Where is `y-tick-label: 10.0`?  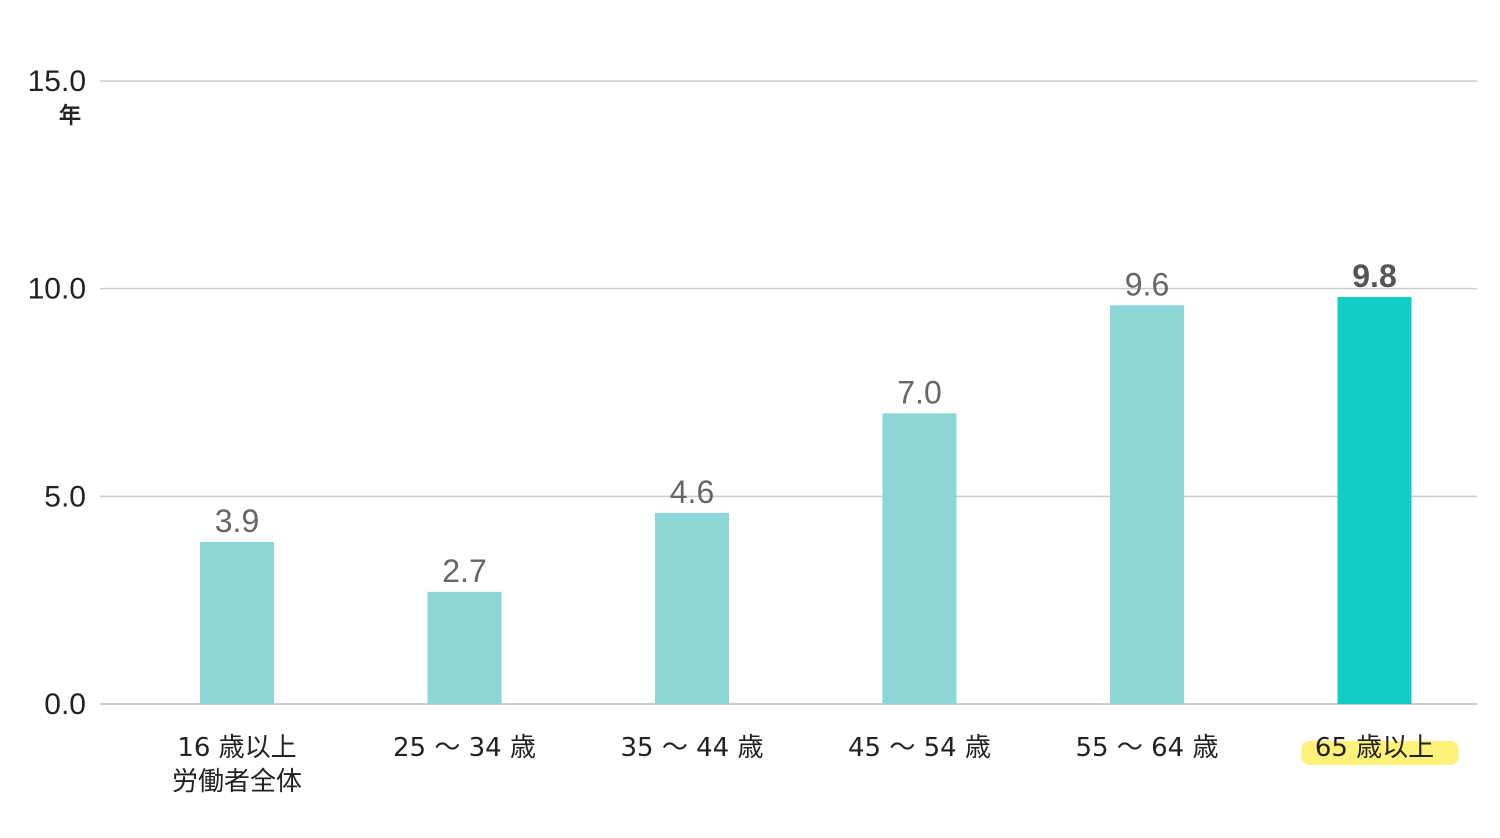 y-tick-label: 10.0 is located at coordinates (57, 289).